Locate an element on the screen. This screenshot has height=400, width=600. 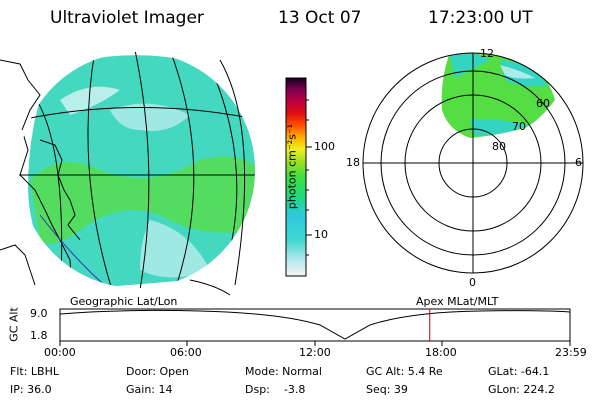
colorbar is located at coordinates (298, 177).